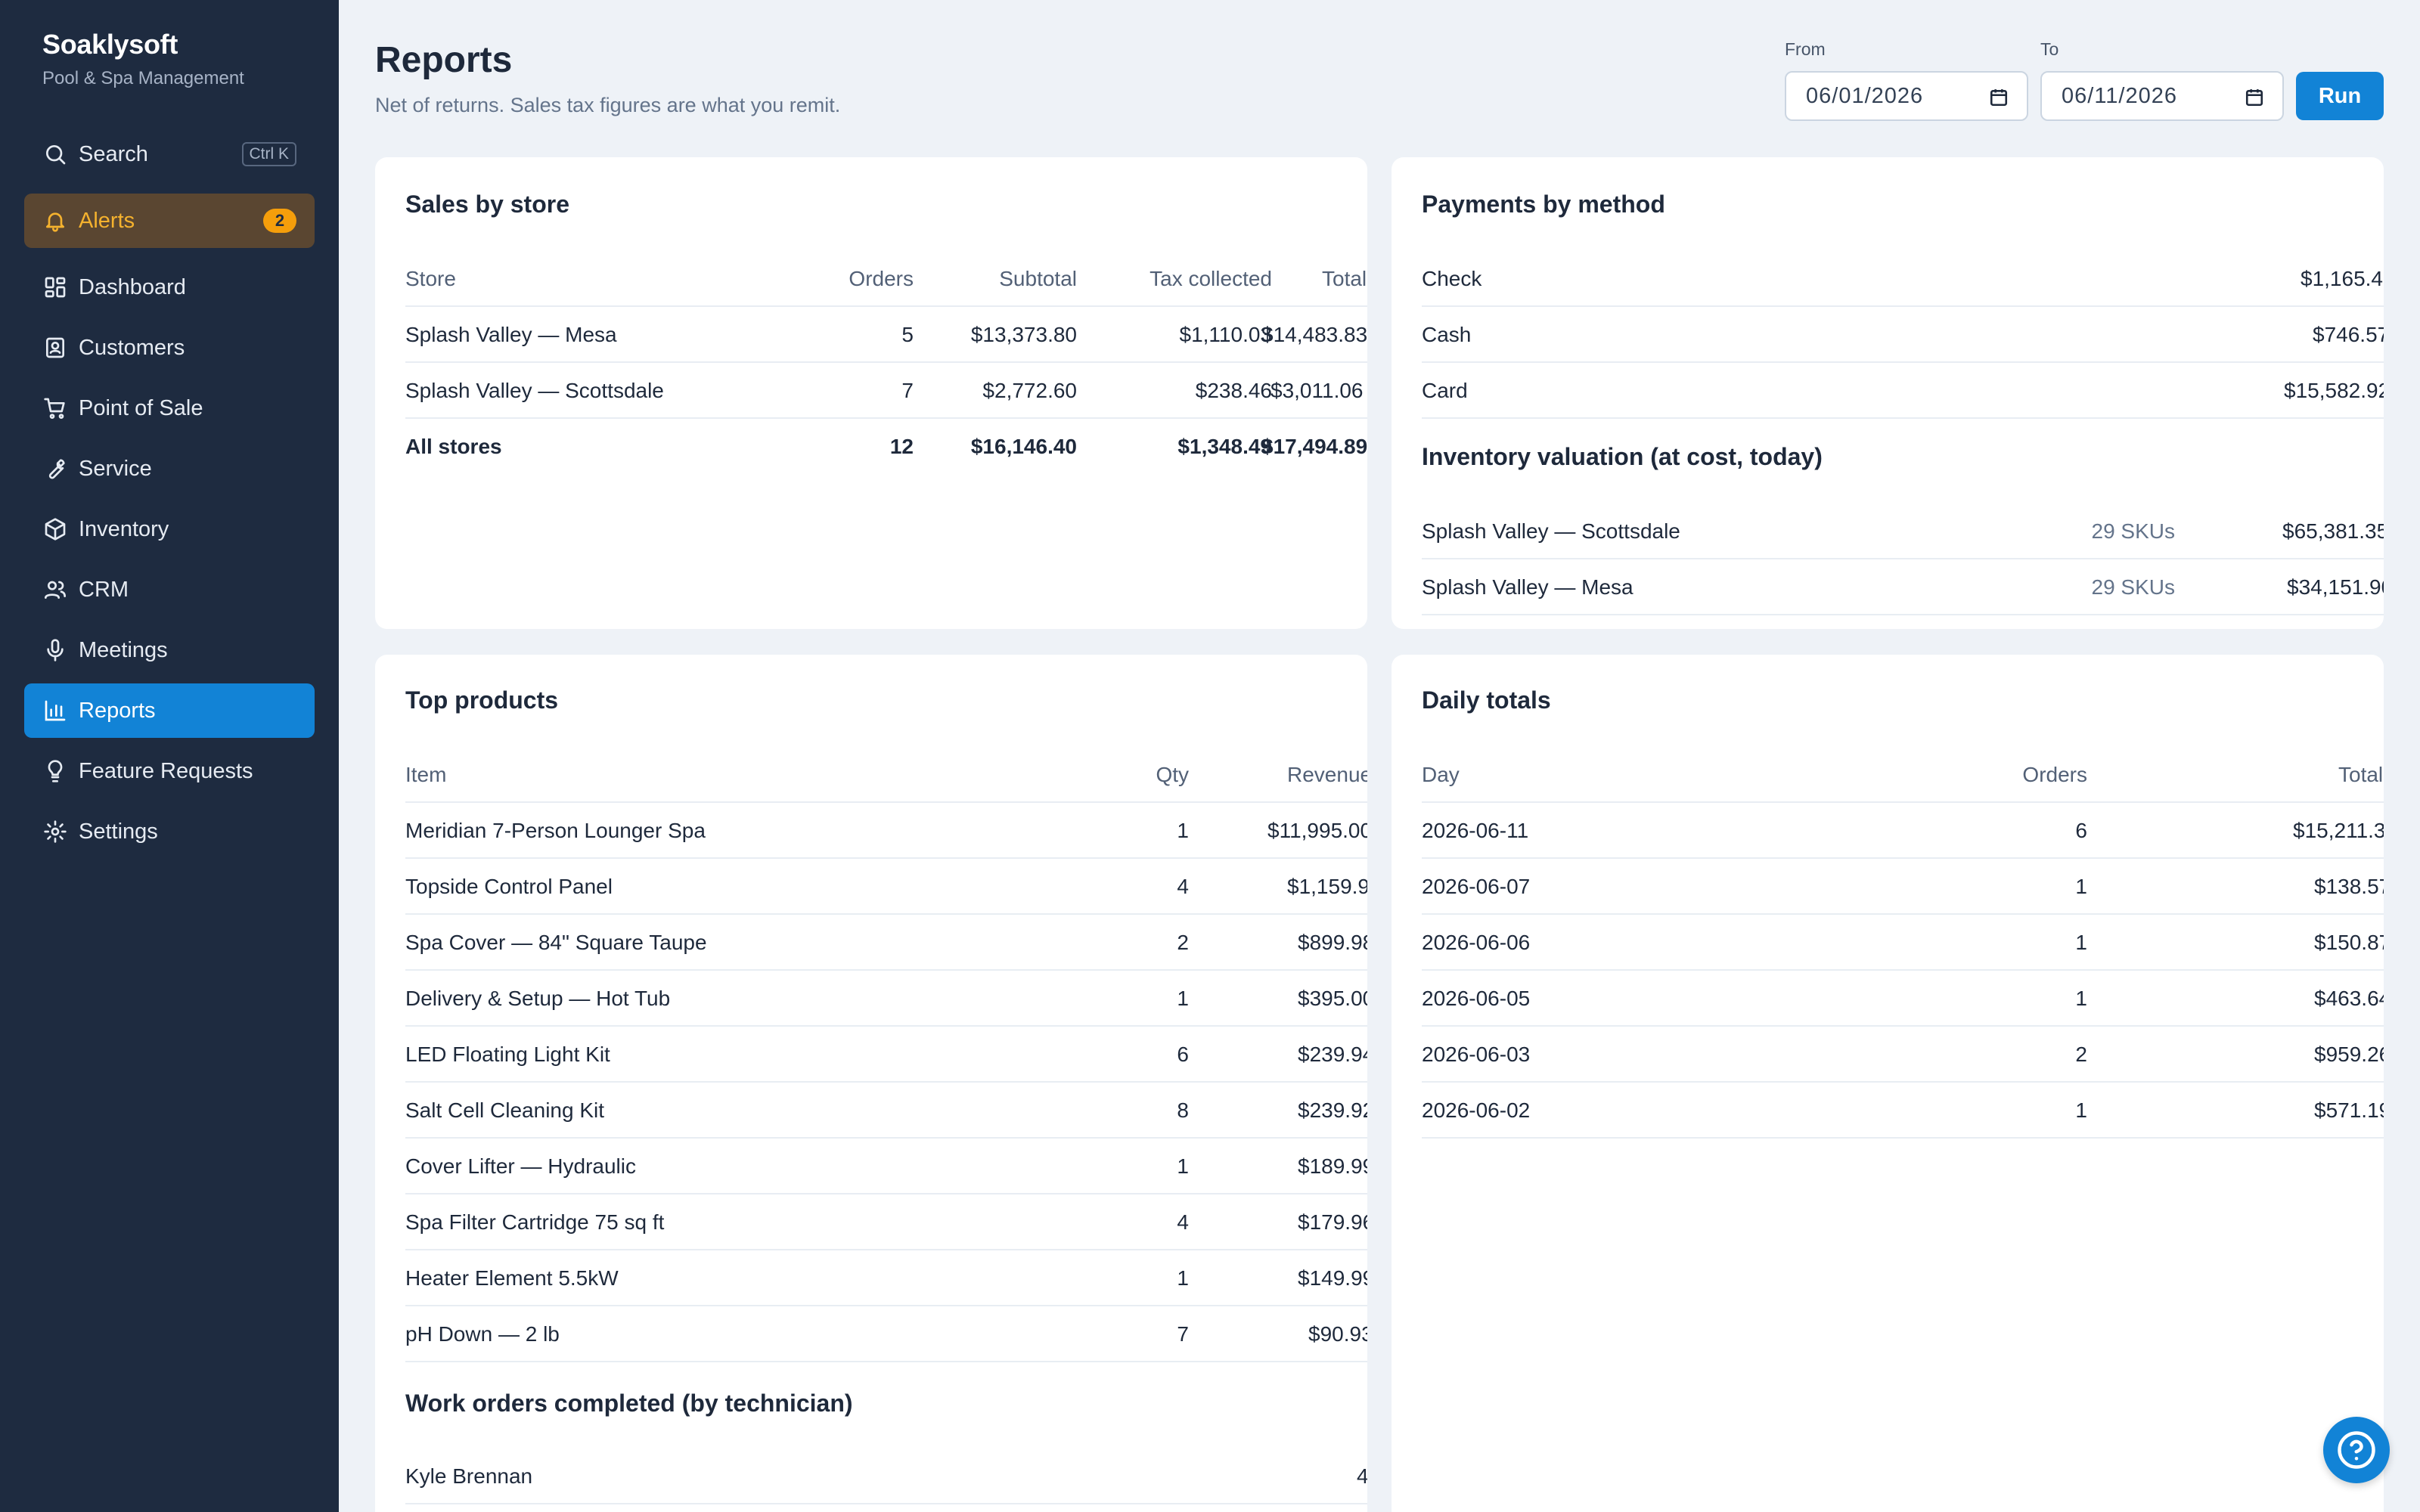  I want to click on product-revenue: $1,159.96, so click(1327, 887).